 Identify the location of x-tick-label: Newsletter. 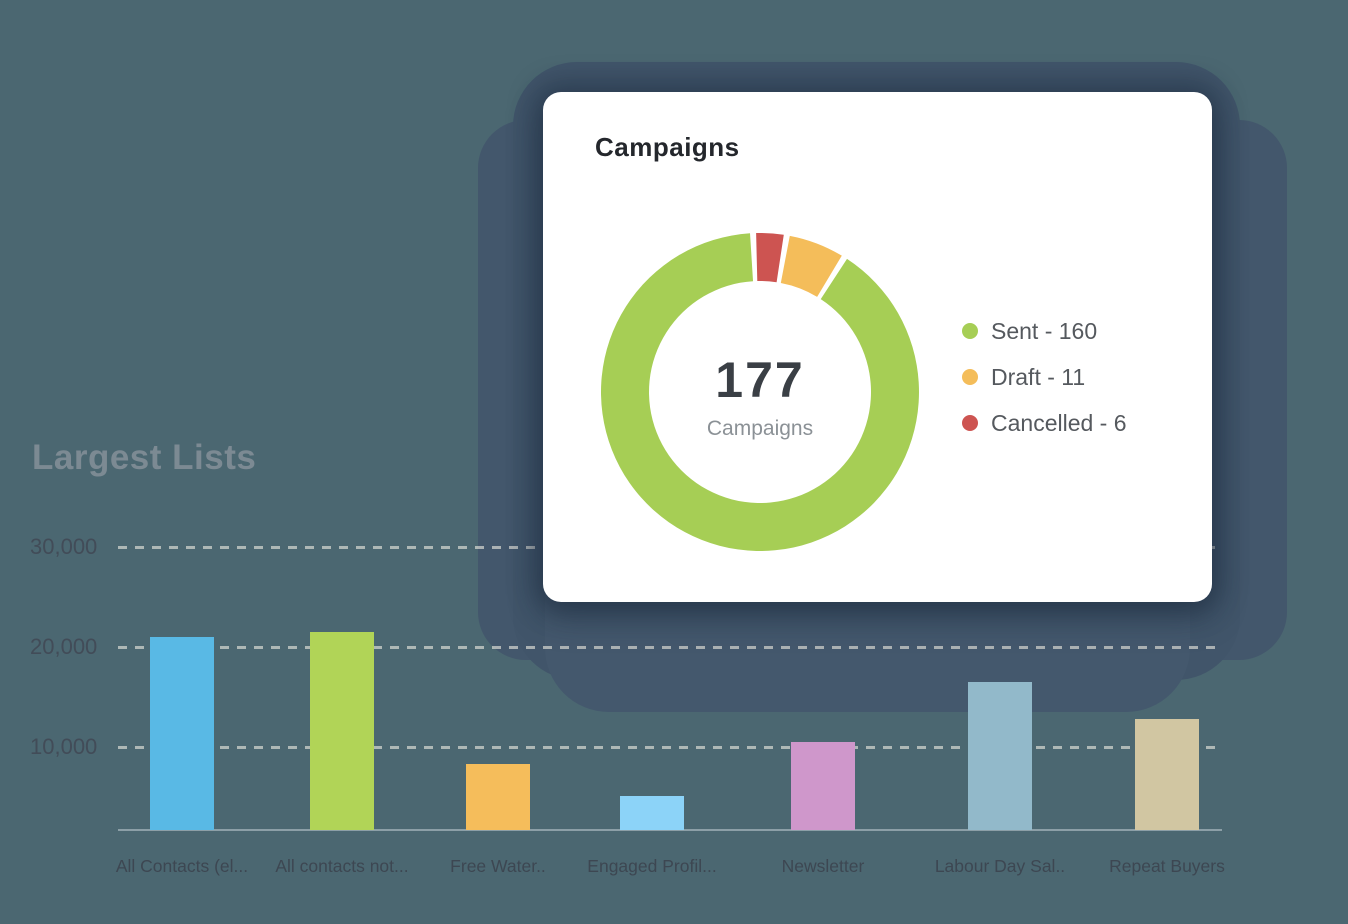
(823, 866).